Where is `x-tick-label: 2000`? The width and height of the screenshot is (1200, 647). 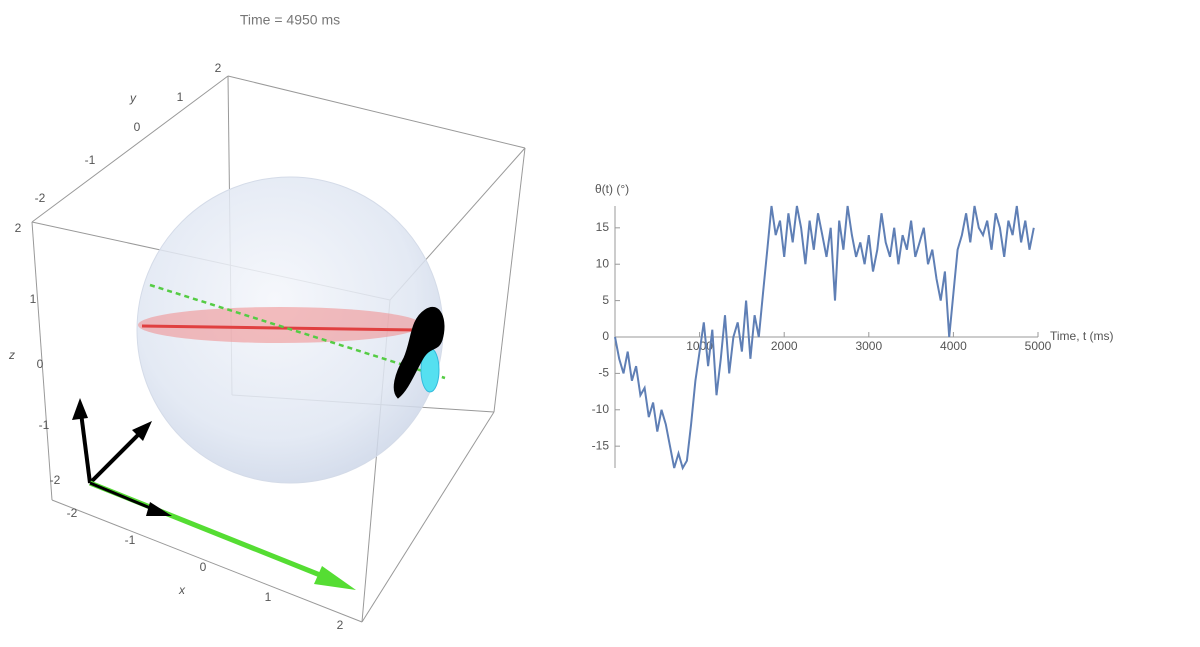 x-tick-label: 2000 is located at coordinates (784, 346).